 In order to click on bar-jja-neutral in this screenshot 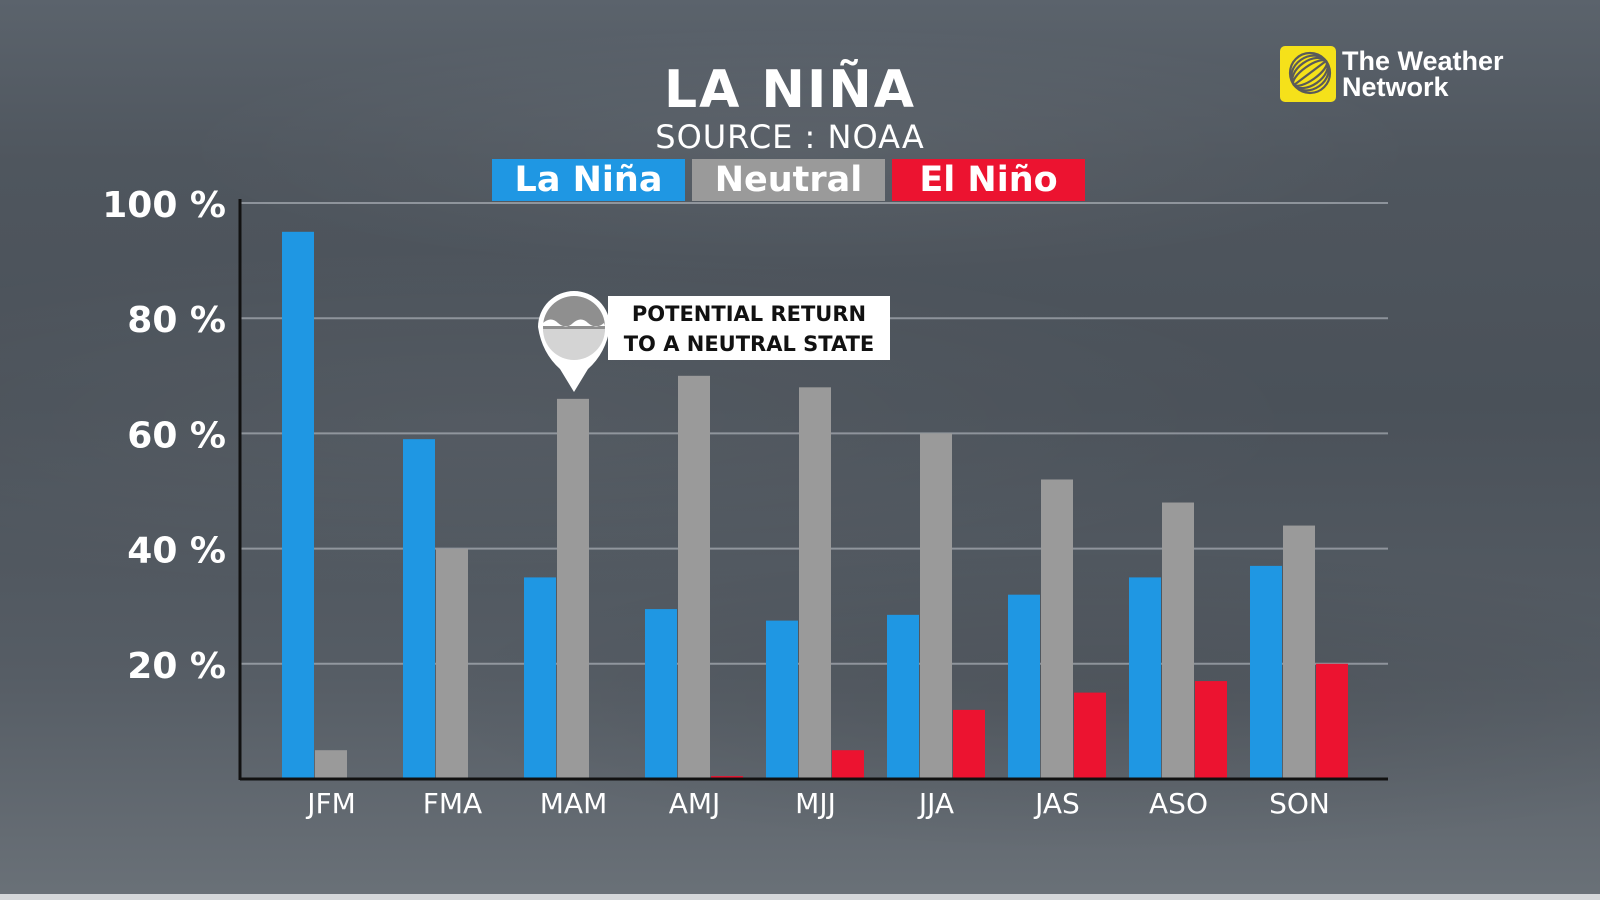, I will do `click(936, 606)`.